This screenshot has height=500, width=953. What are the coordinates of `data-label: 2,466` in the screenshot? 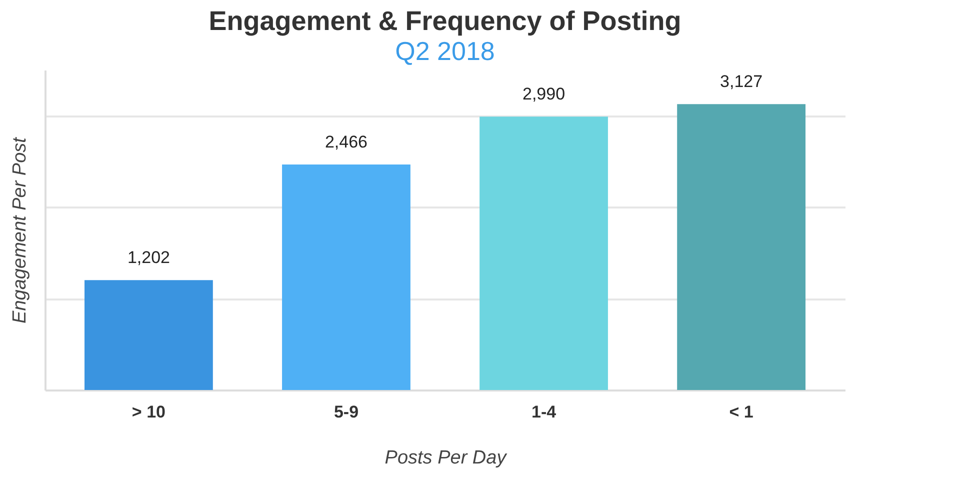 It's located at (346, 142).